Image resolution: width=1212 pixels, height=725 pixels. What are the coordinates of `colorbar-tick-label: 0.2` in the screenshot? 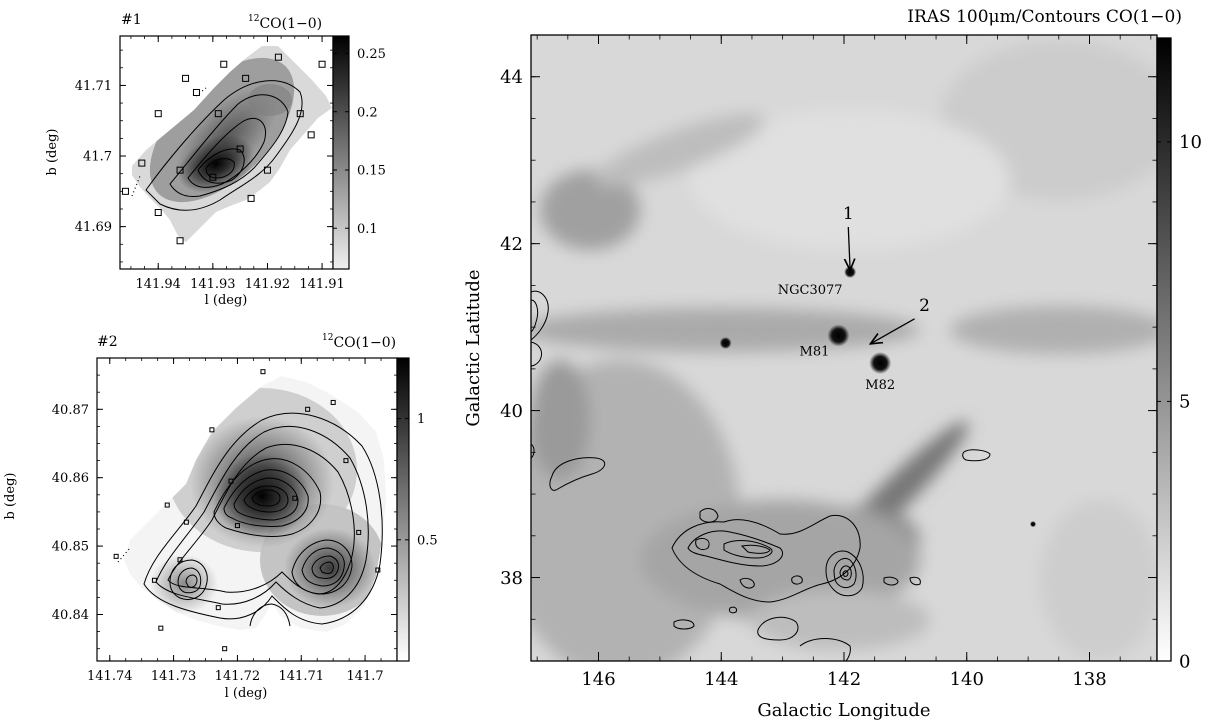 It's located at (367, 112).